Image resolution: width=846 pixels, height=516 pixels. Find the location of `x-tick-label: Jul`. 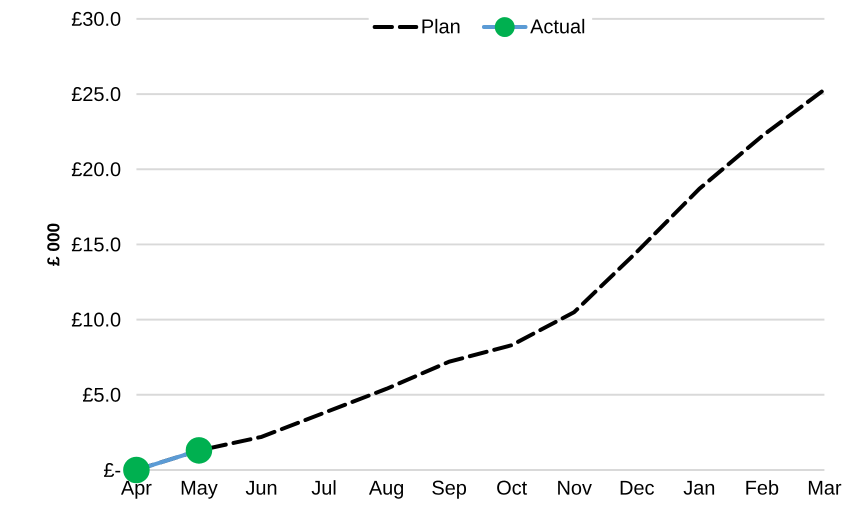

x-tick-label: Jul is located at coordinates (324, 487).